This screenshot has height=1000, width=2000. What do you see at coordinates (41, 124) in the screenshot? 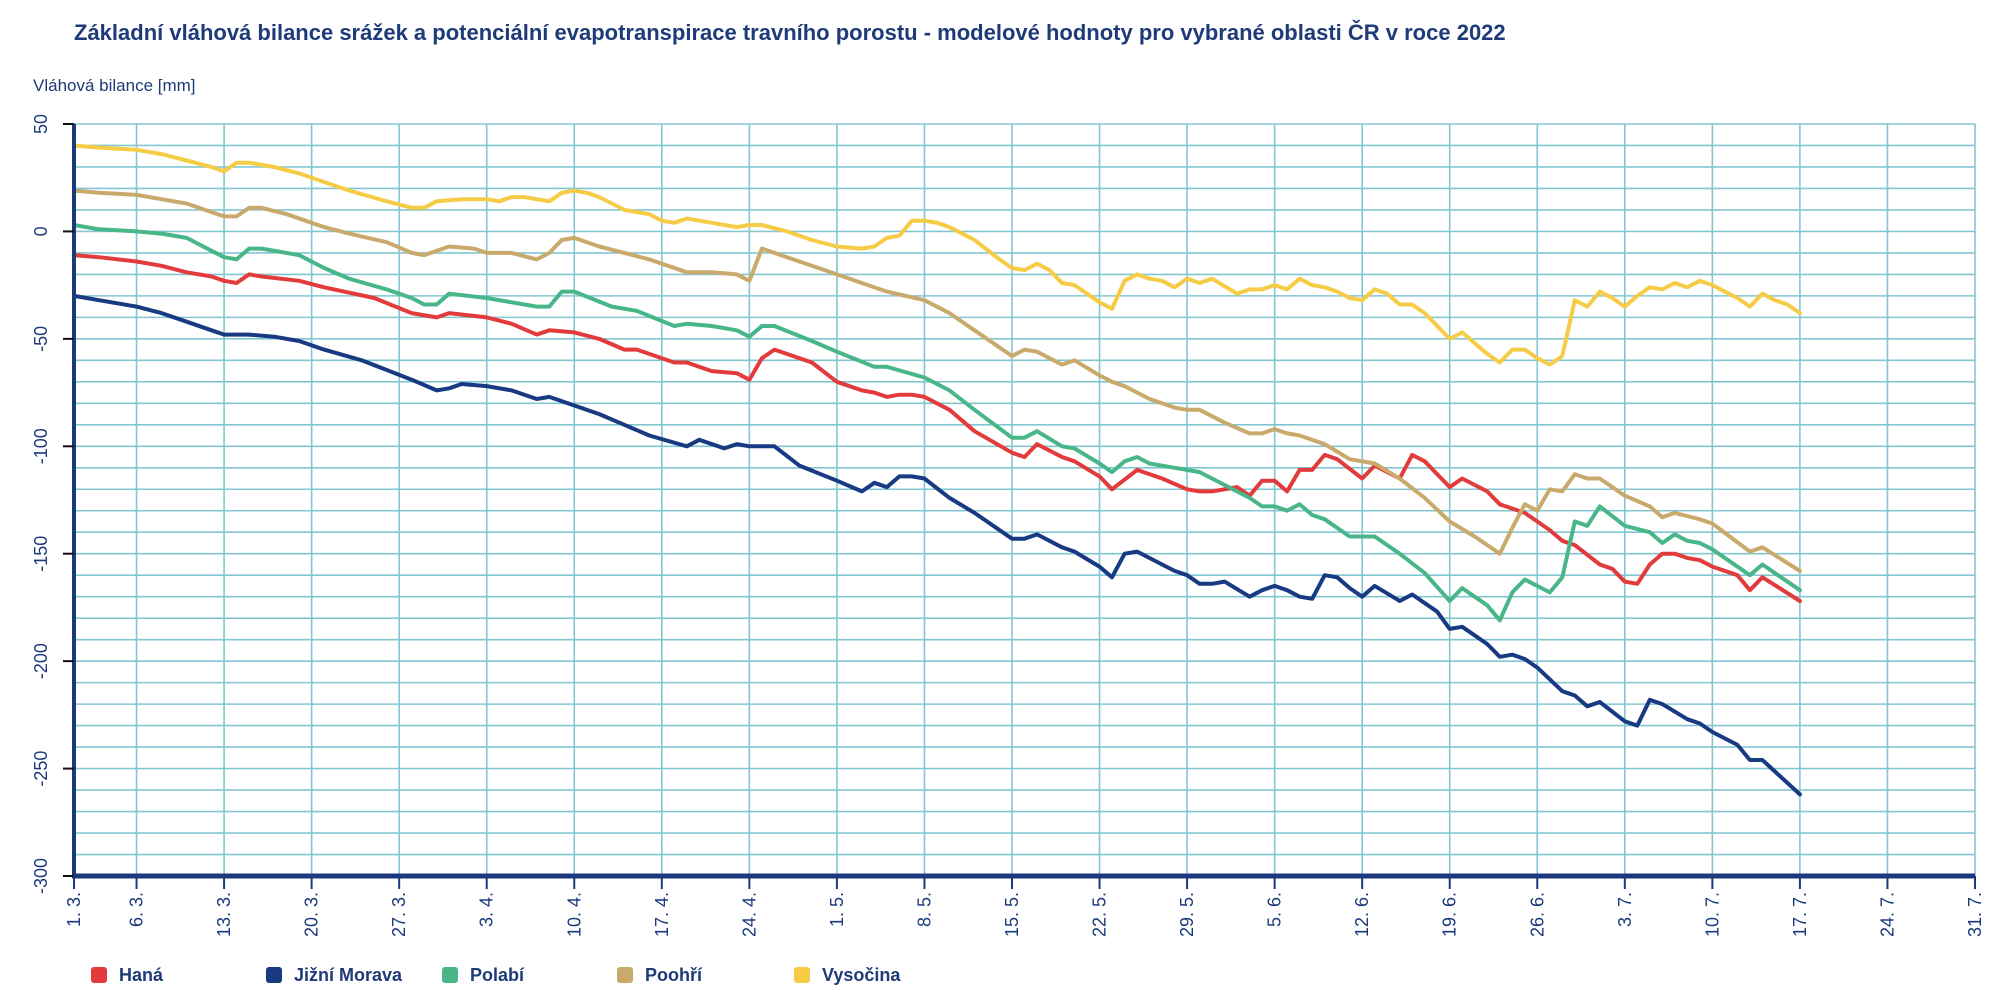
I see `y-tick-label: 50` at bounding box center [41, 124].